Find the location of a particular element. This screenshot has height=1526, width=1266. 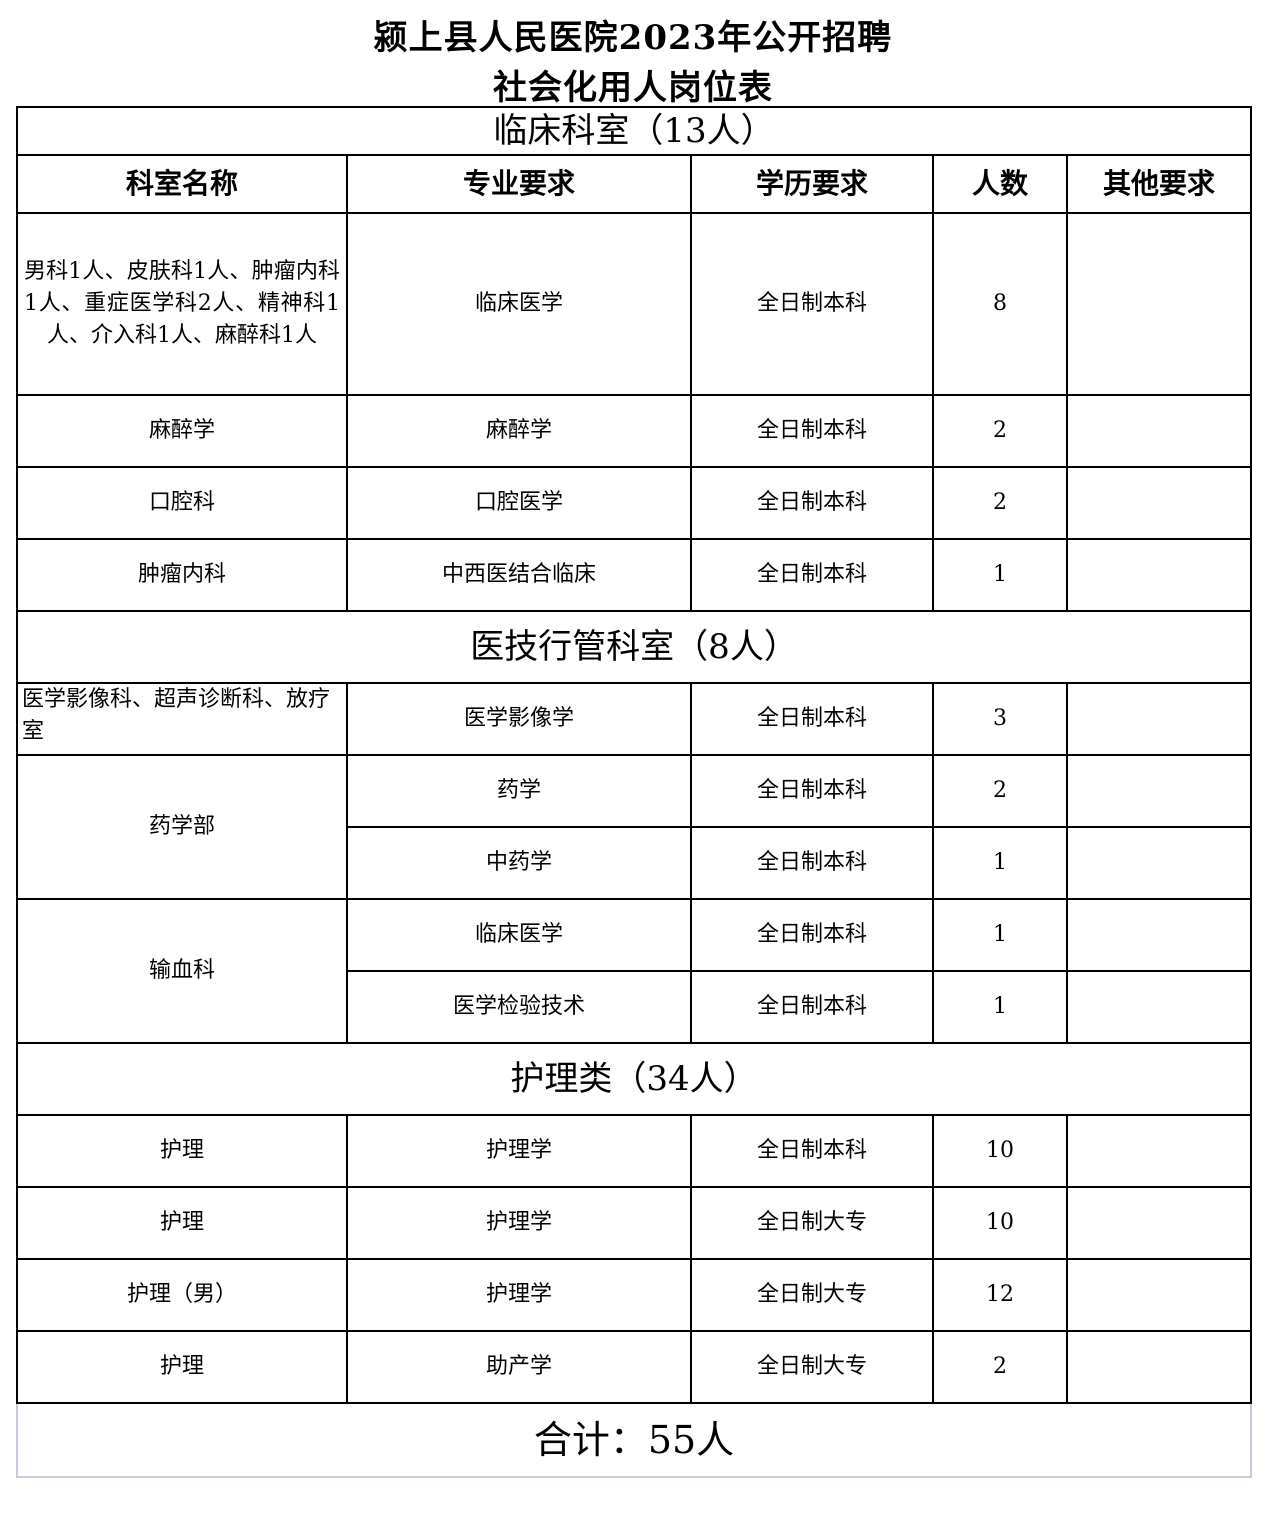

column-header: 科室名称 is located at coordinates (182, 184).